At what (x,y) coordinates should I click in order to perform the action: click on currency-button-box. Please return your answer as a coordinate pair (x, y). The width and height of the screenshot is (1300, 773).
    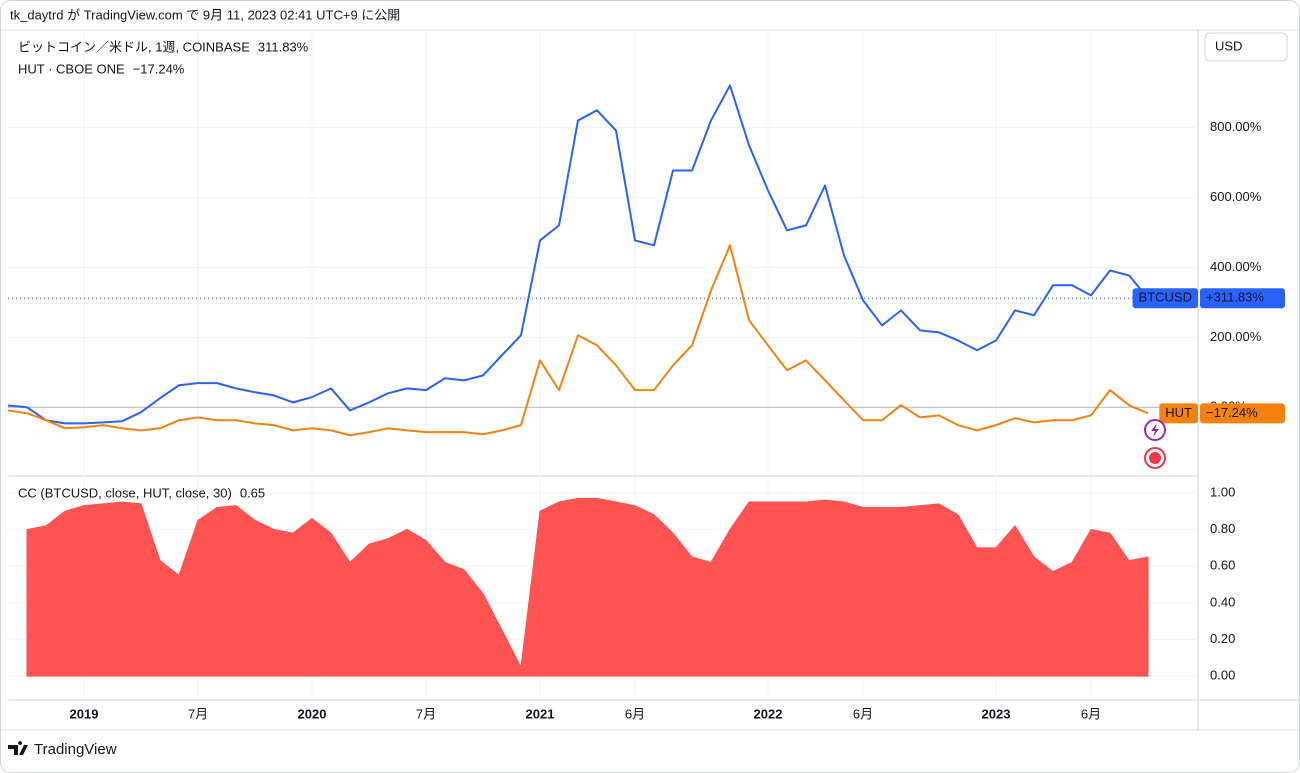
    Looking at the image, I should click on (1246, 47).